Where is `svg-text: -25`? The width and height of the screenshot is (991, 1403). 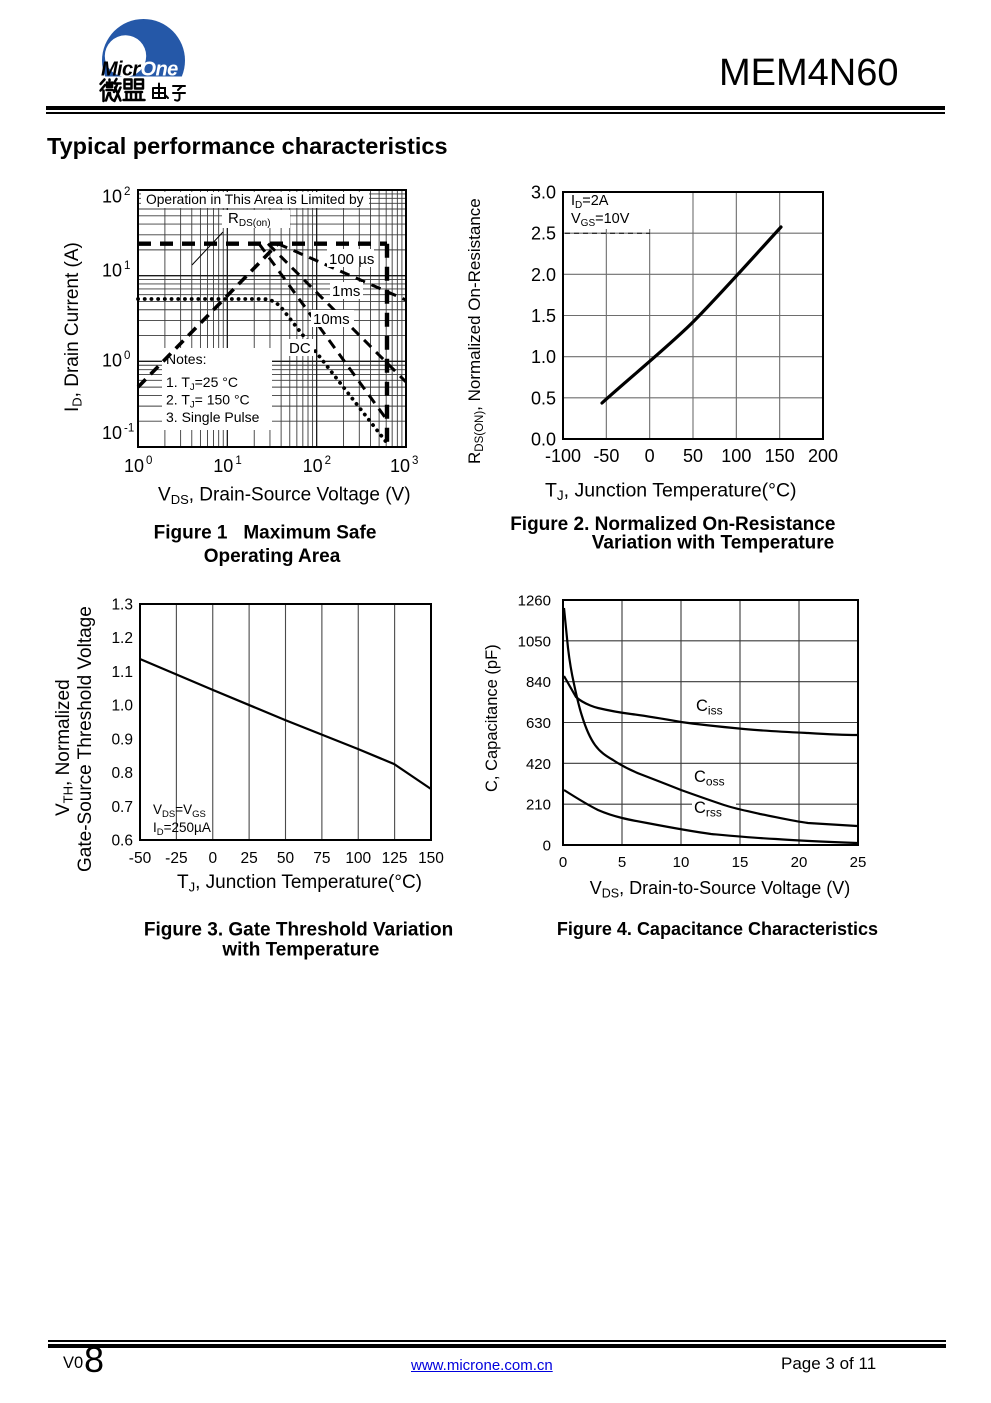 svg-text: -25 is located at coordinates (176, 858).